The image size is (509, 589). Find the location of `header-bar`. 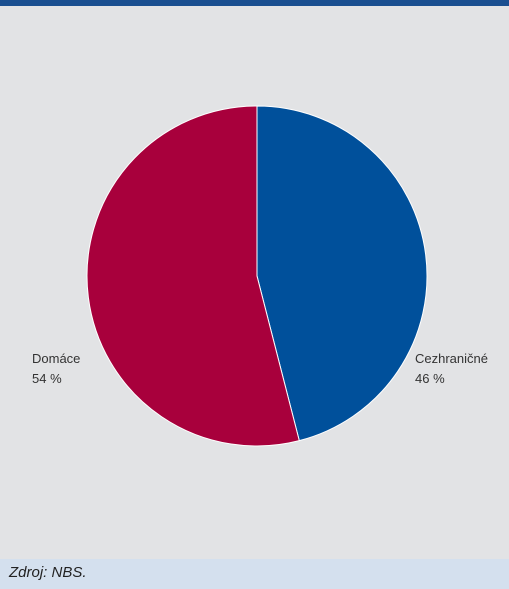

header-bar is located at coordinates (254, 3).